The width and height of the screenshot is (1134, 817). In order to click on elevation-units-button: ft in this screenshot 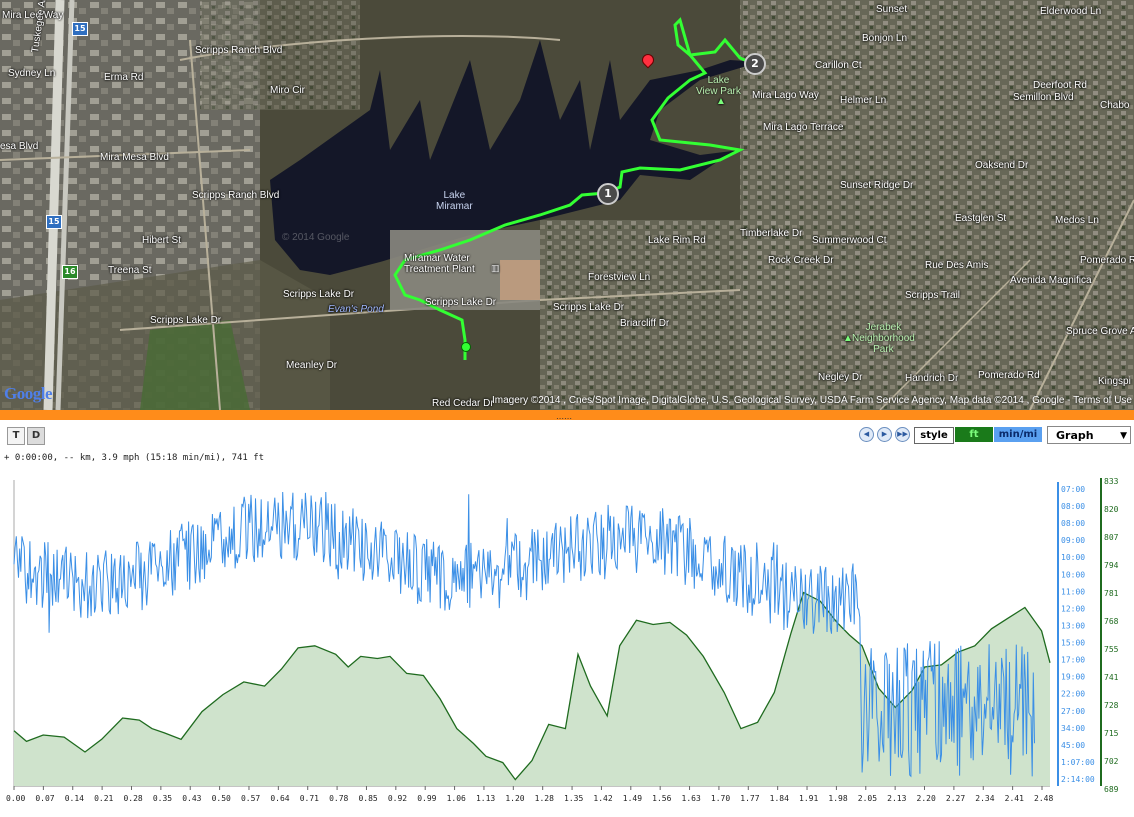, I will do `click(974, 434)`.